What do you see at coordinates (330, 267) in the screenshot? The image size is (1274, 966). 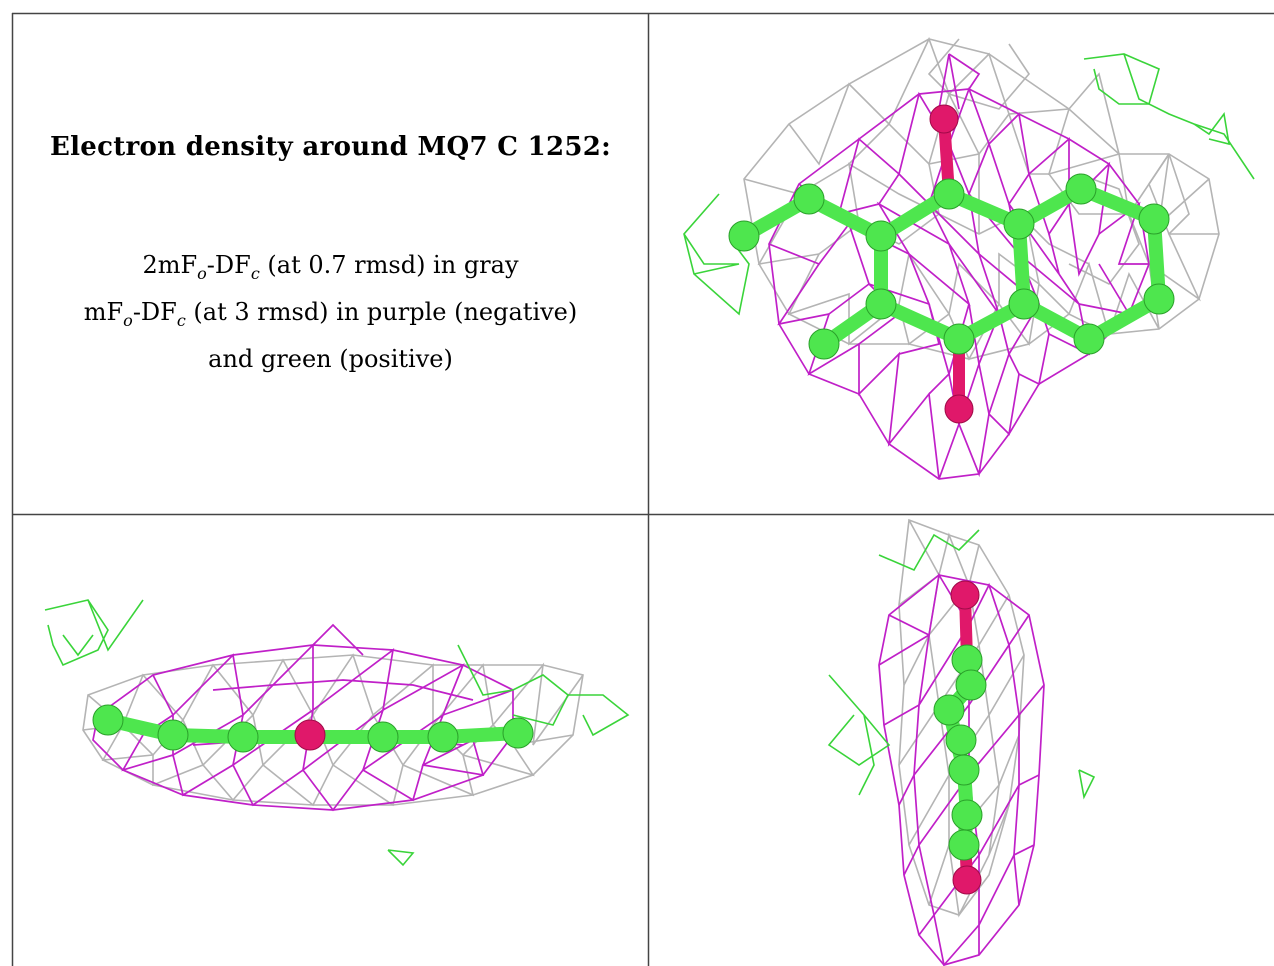 I see `legend-line-gray: 2mFo-DFc (at 0.7 rmsd) in gray` at bounding box center [330, 267].